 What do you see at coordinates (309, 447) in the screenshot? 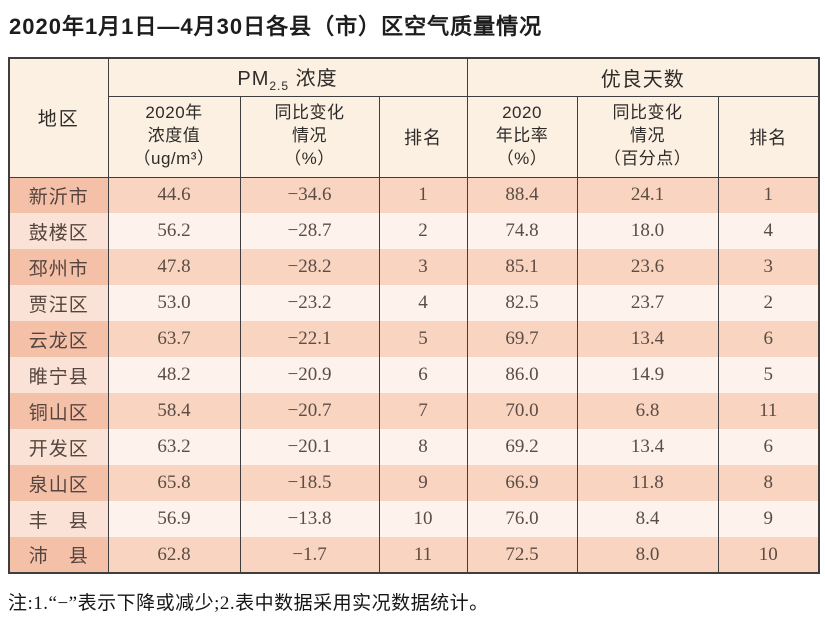
I see `pm-change-cell: −20.1` at bounding box center [309, 447].